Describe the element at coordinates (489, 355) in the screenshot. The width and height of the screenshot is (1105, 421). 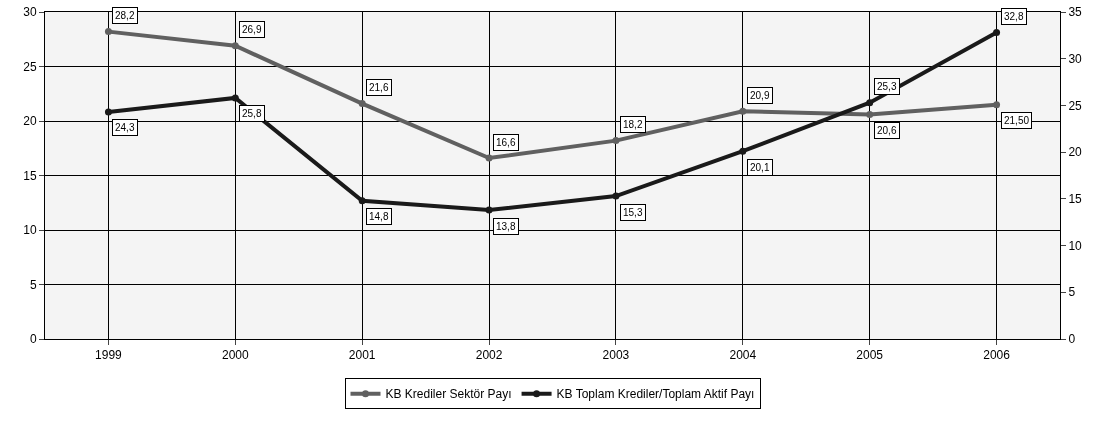
I see `x-tick-label: 2002` at that location.